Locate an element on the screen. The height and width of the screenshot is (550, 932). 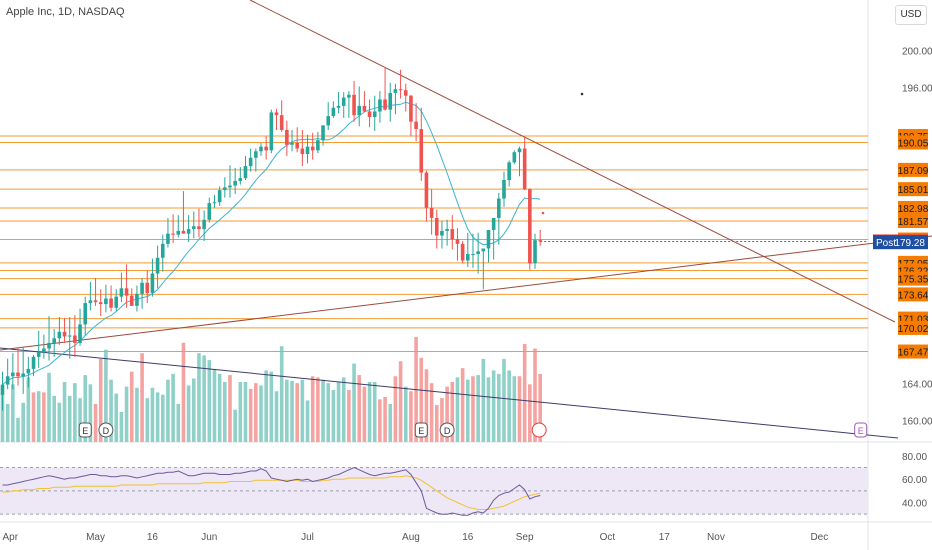
level-tag-label: 175.35 is located at coordinates (913, 280).